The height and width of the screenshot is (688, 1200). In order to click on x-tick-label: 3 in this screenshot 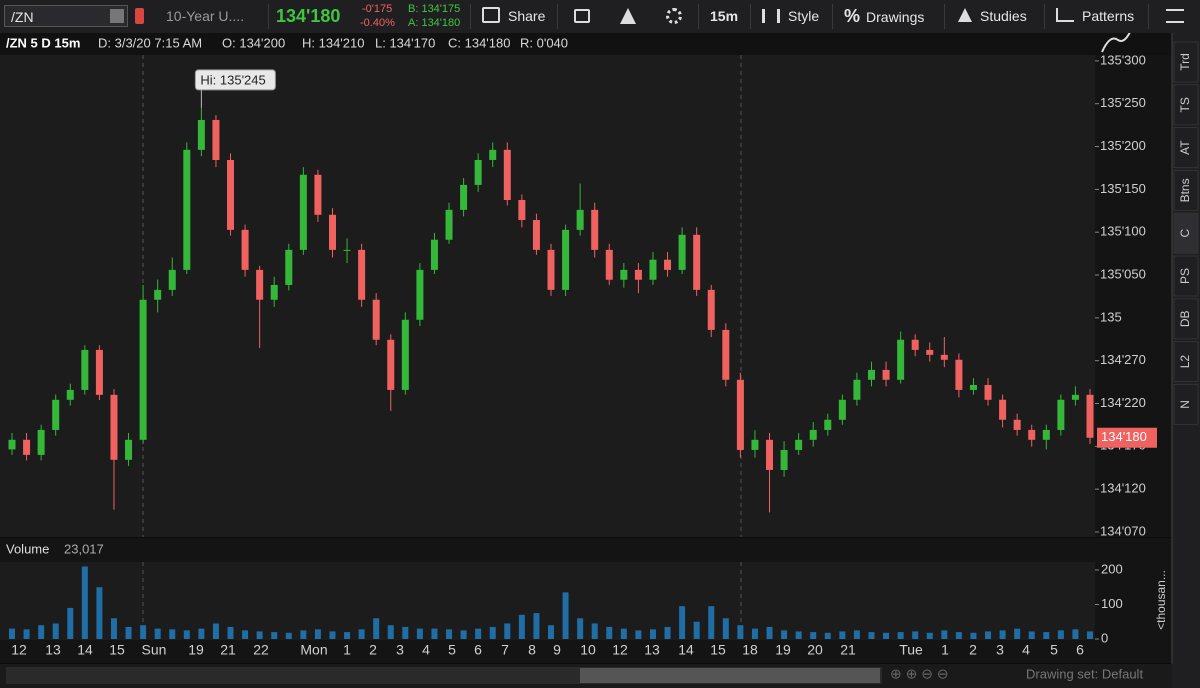, I will do `click(1000, 650)`.